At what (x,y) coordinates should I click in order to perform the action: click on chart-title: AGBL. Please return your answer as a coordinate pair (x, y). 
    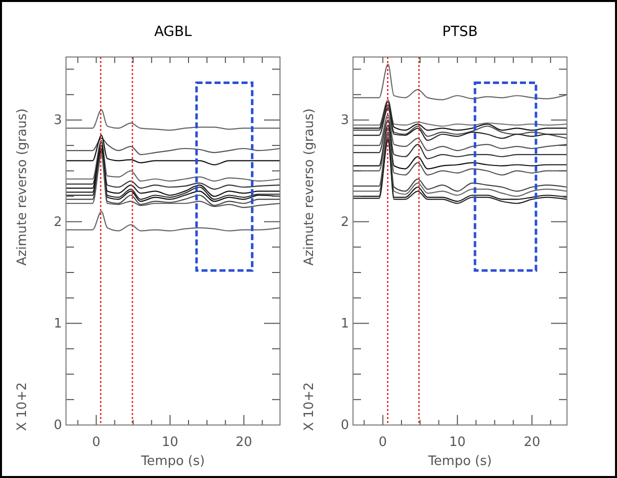
    Looking at the image, I should click on (173, 32).